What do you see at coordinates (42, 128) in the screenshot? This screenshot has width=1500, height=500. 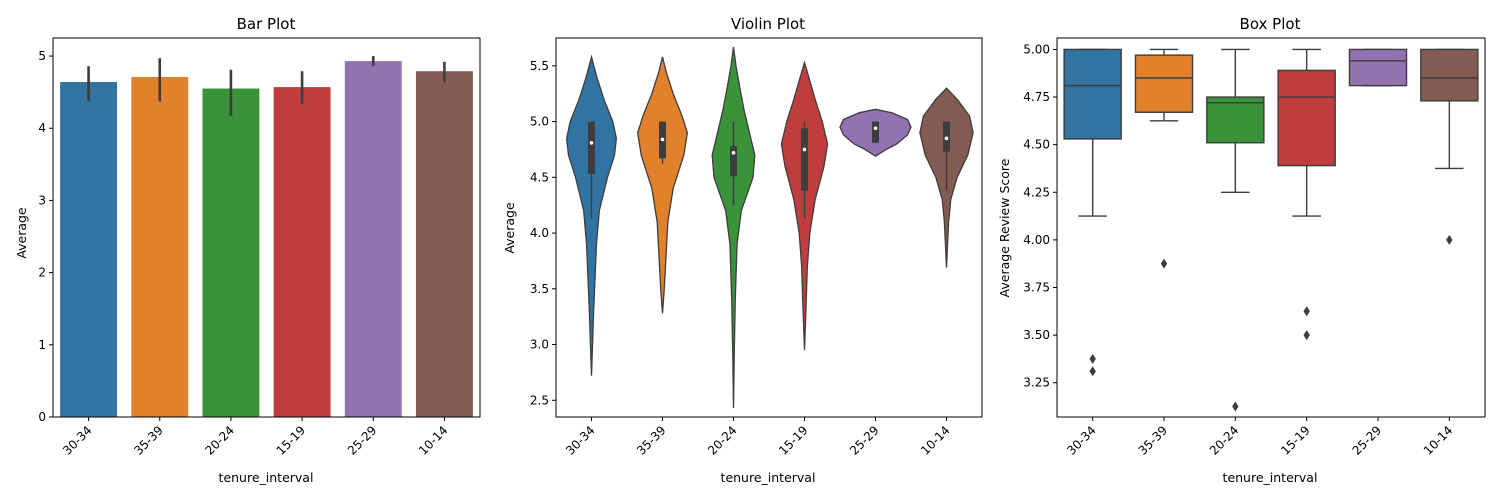 I see `y-tick-label: 4` at bounding box center [42, 128].